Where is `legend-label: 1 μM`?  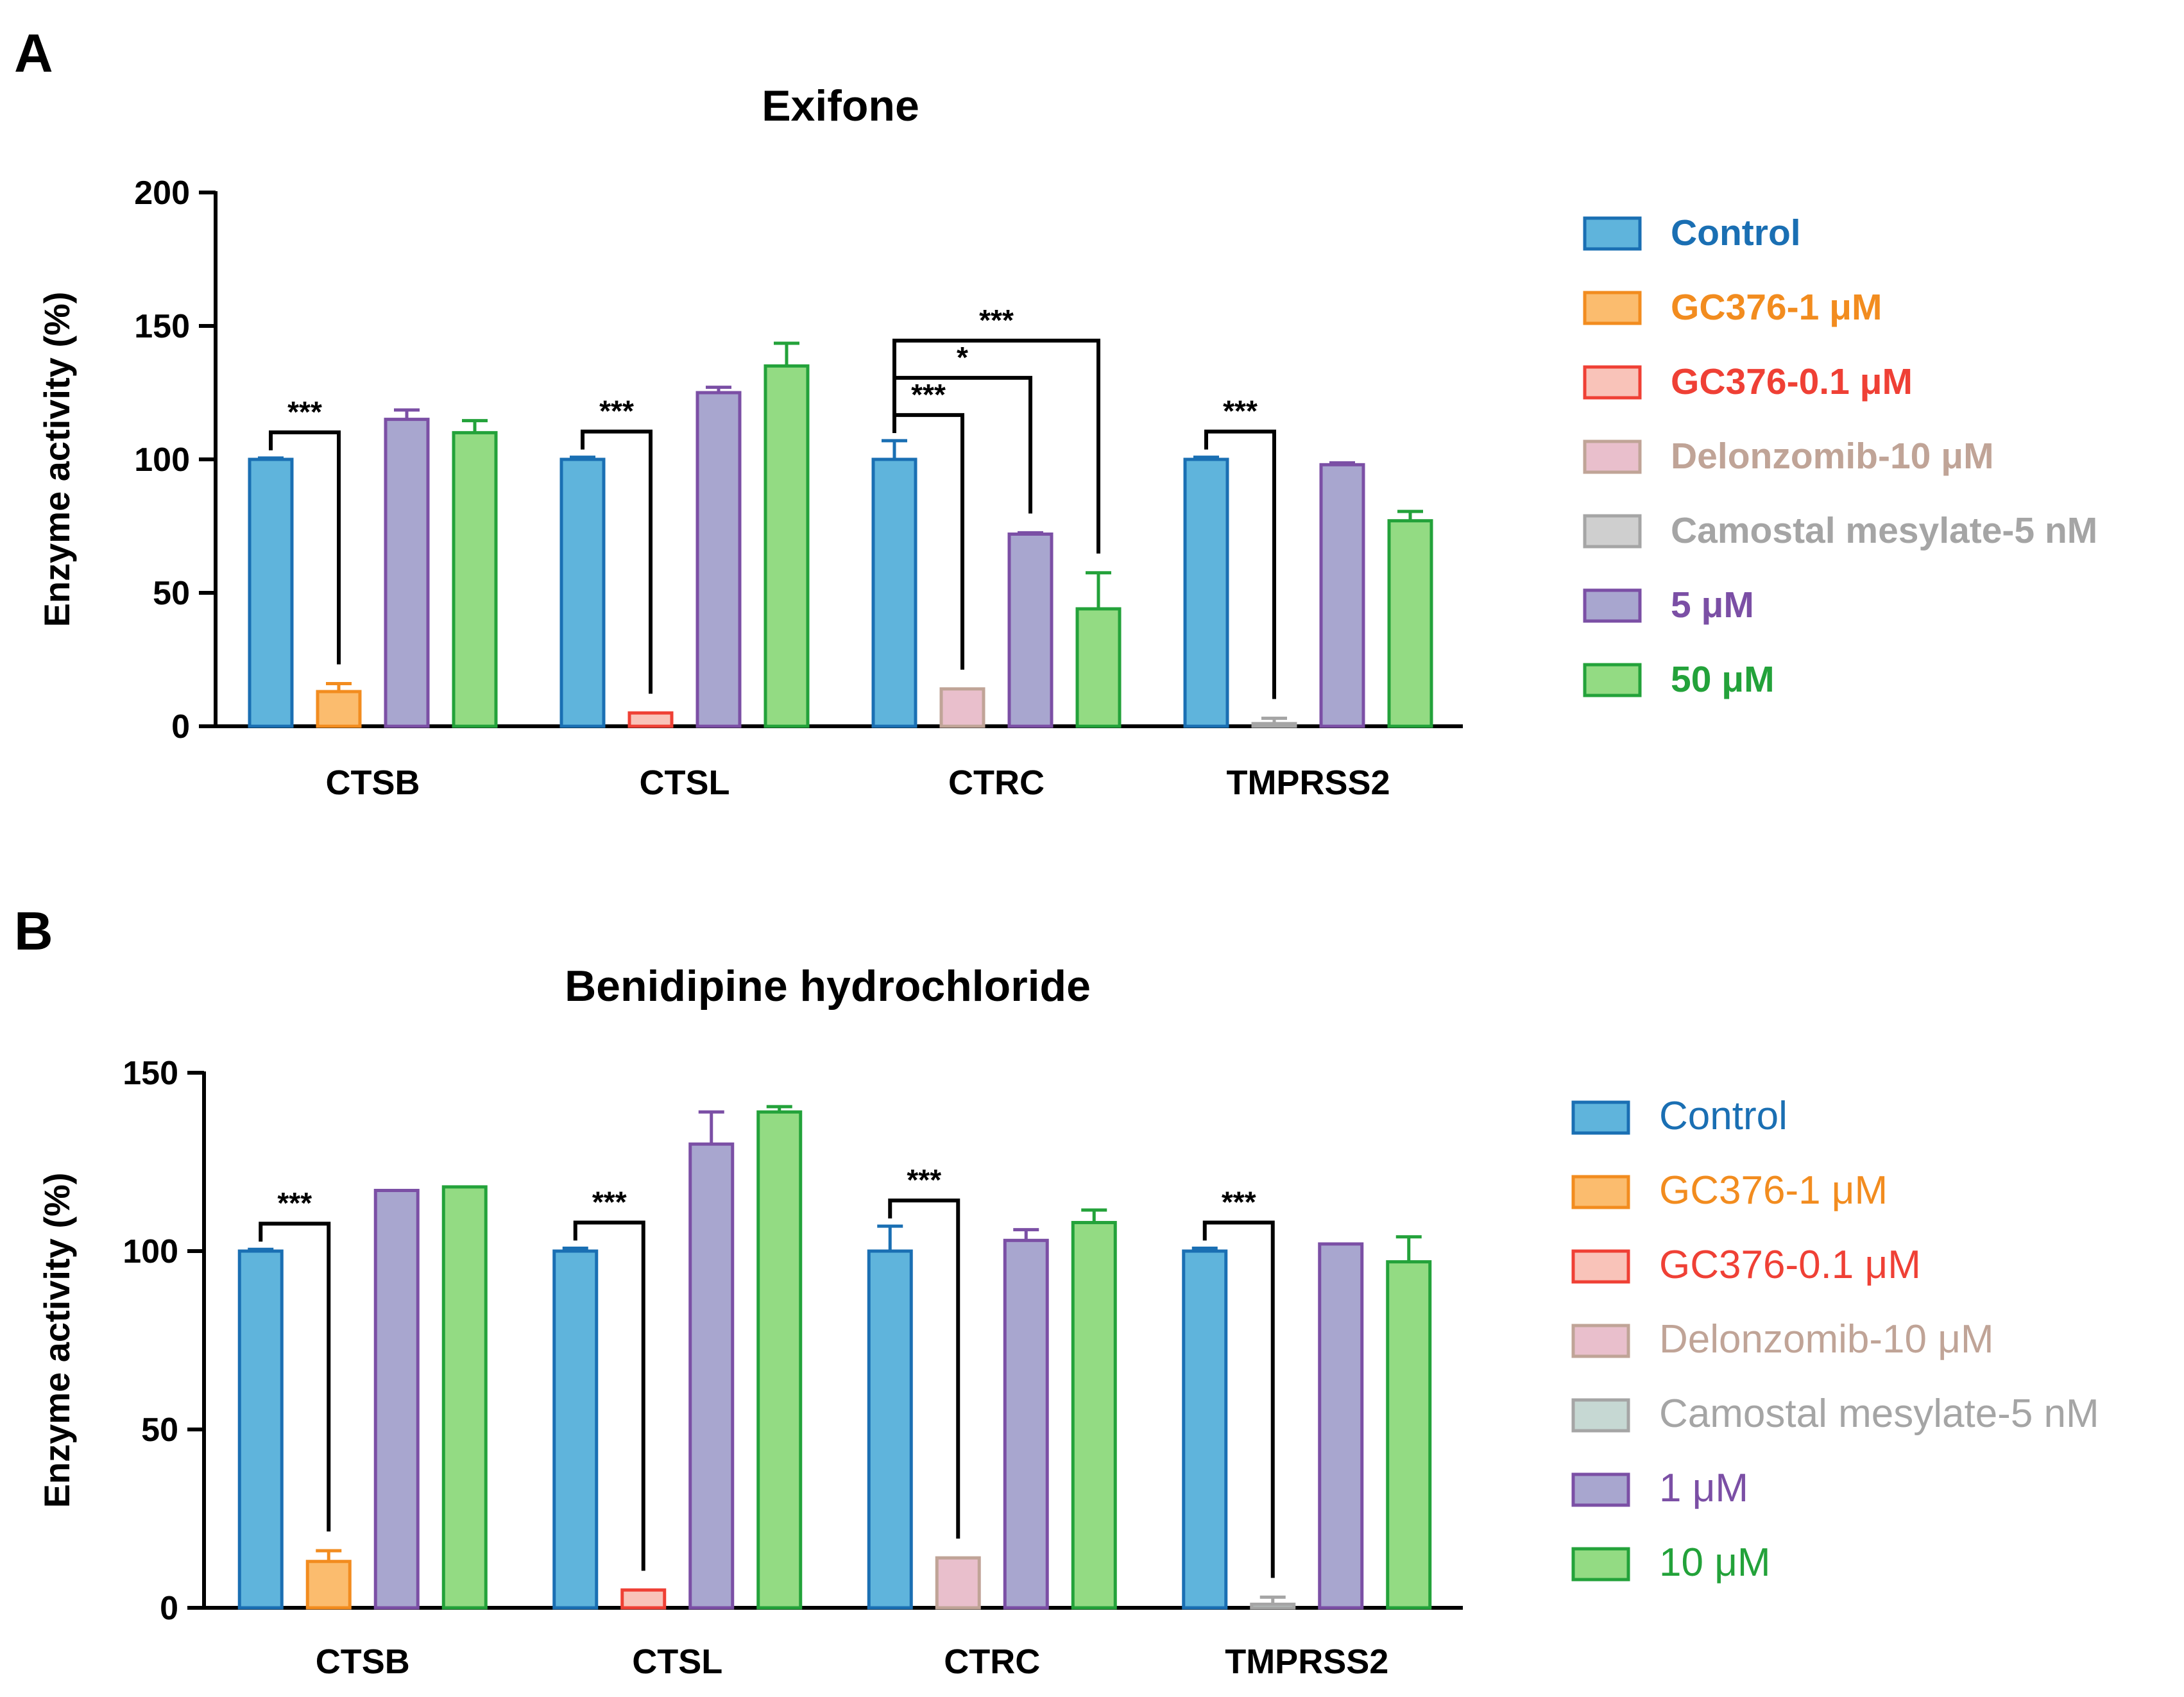 legend-label: 1 μM is located at coordinates (1703, 1488).